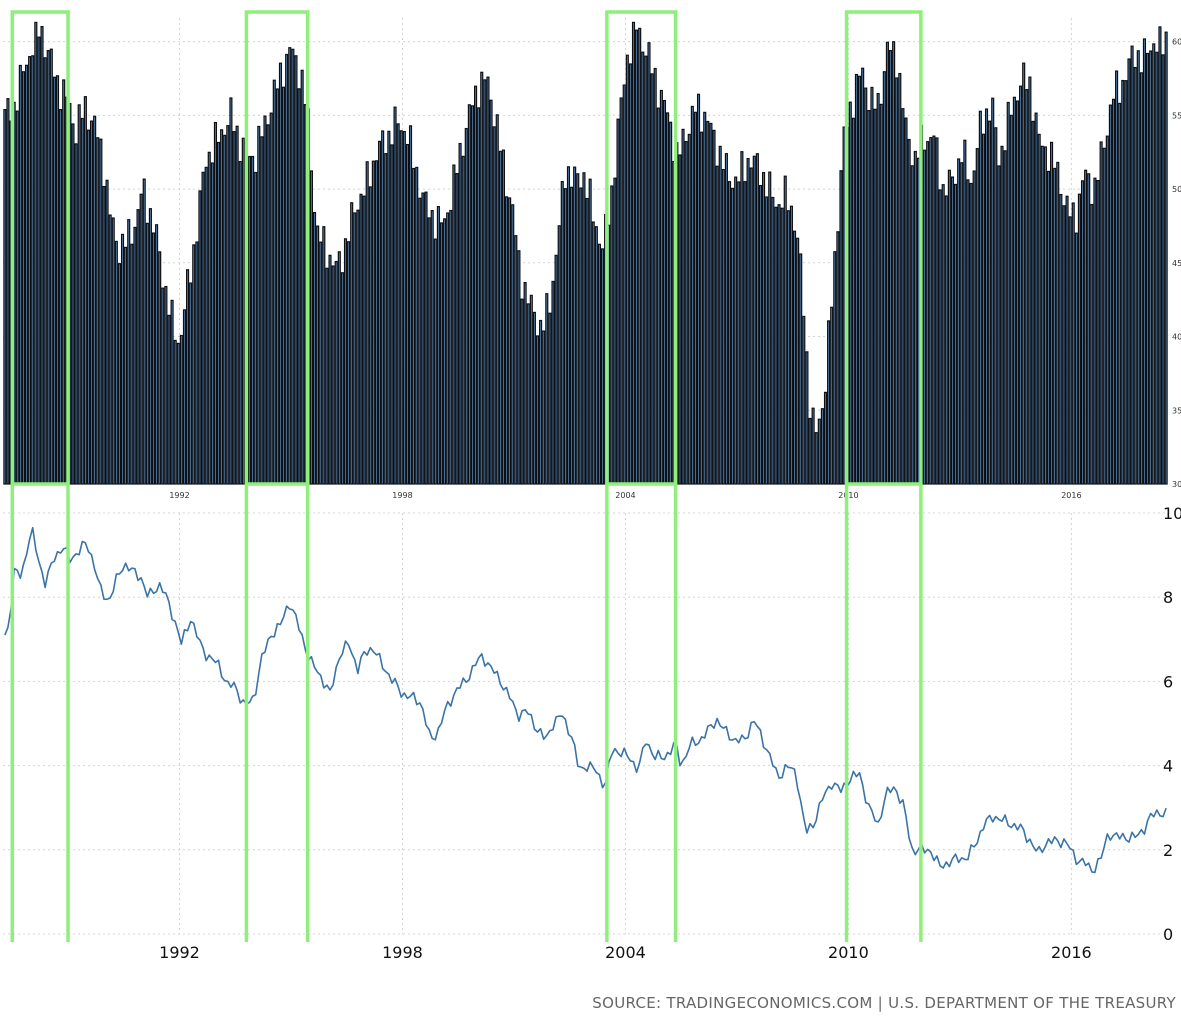  What do you see at coordinates (402, 952) in the screenshot?
I see `yield-xtick-label: 1998` at bounding box center [402, 952].